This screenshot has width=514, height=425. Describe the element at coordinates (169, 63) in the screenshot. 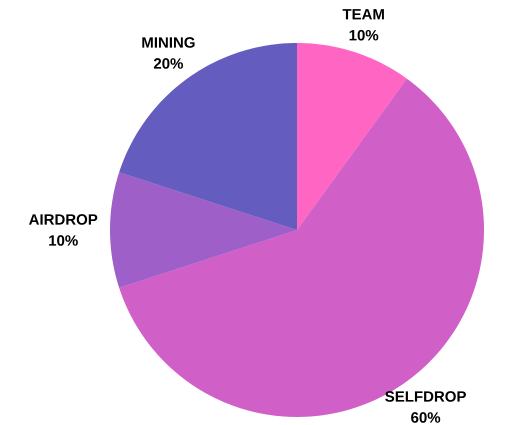

I see `data-label: 20%` at that location.